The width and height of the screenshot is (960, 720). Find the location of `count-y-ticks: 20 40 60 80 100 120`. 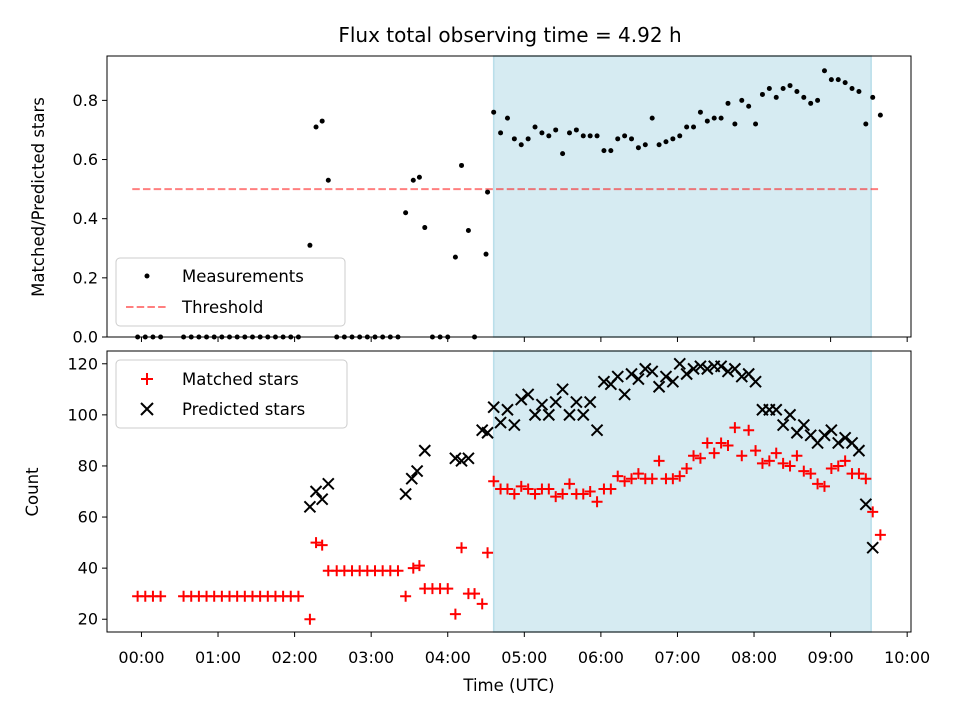

count-y-ticks: 20 40 60 80 100 120 is located at coordinates (87, 491).